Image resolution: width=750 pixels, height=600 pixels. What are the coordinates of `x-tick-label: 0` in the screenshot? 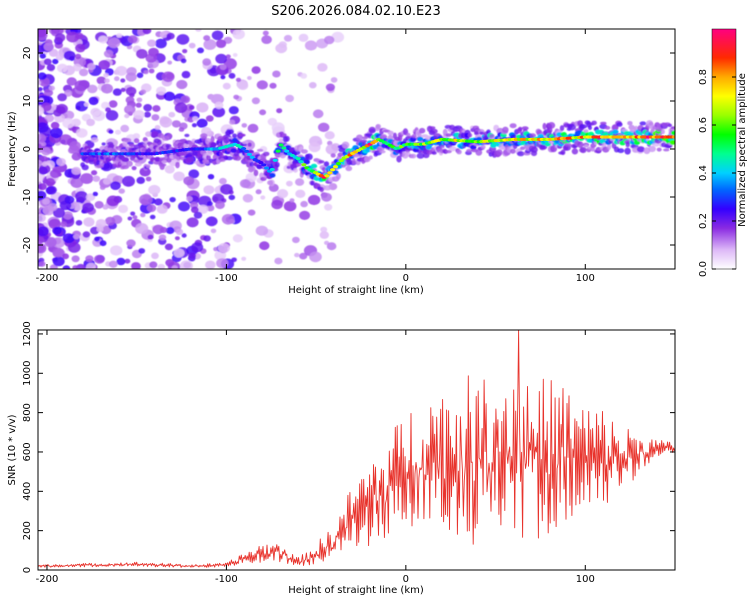 It's located at (406, 579).